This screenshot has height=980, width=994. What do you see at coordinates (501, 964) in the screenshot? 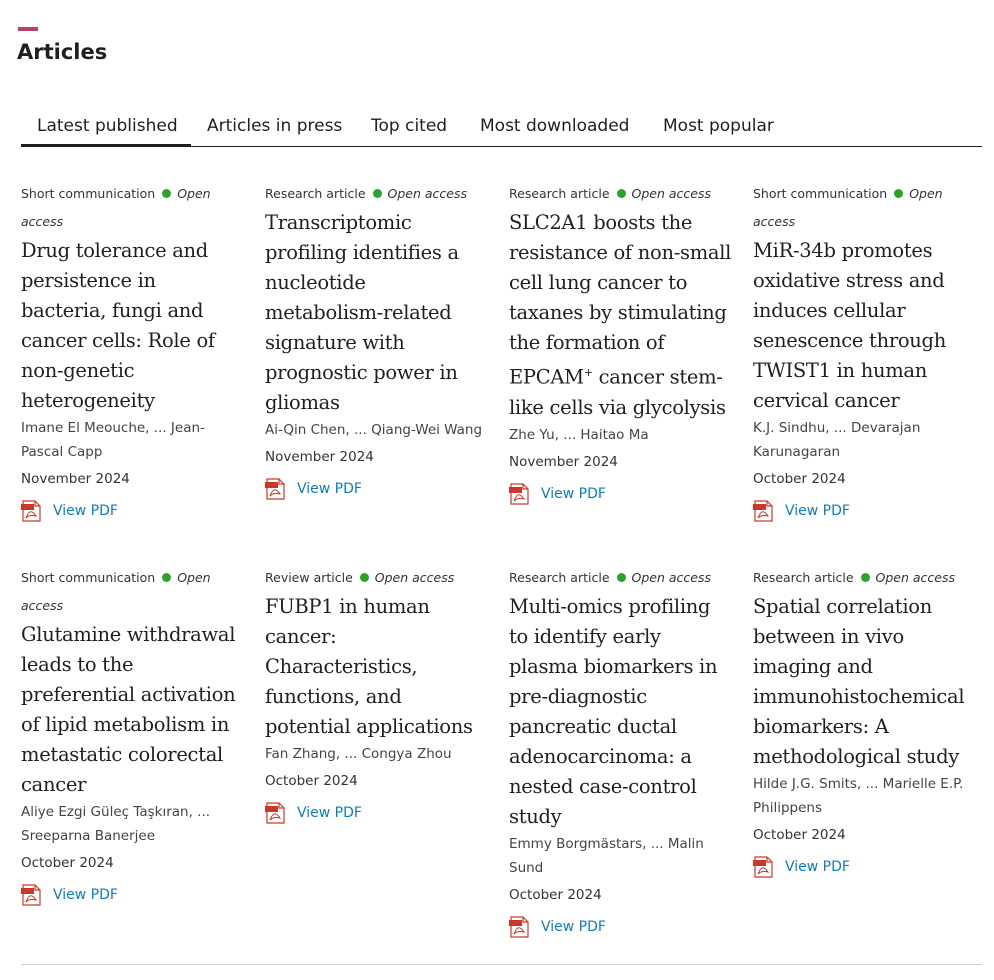
I see `bottom-divider` at bounding box center [501, 964].